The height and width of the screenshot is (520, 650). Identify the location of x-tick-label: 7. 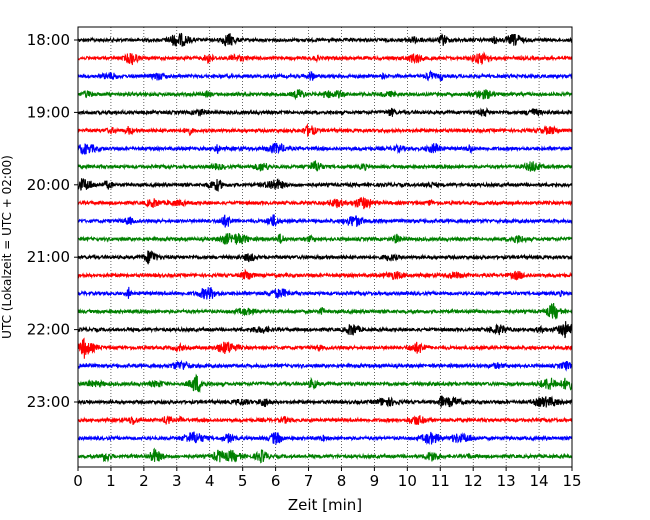
(309, 481).